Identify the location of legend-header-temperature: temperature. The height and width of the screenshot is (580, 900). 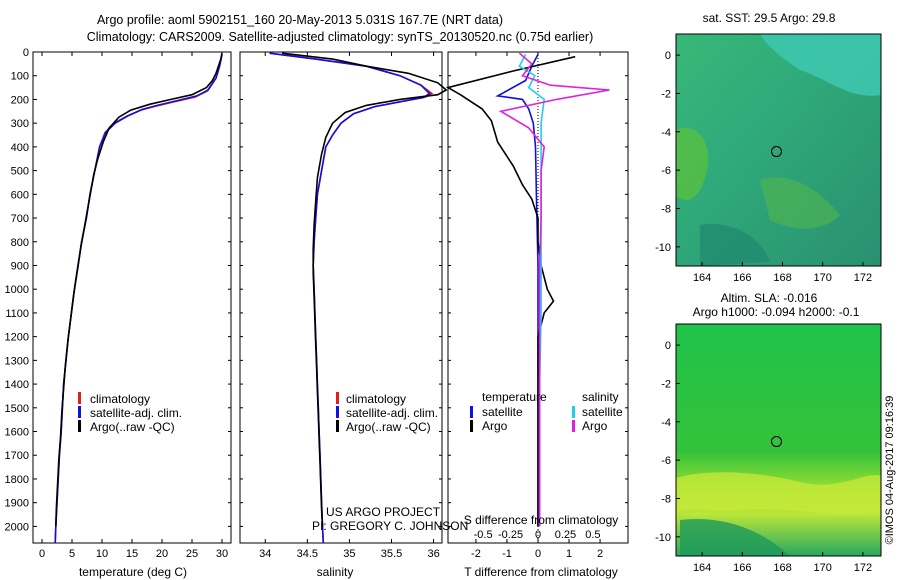
(514, 397).